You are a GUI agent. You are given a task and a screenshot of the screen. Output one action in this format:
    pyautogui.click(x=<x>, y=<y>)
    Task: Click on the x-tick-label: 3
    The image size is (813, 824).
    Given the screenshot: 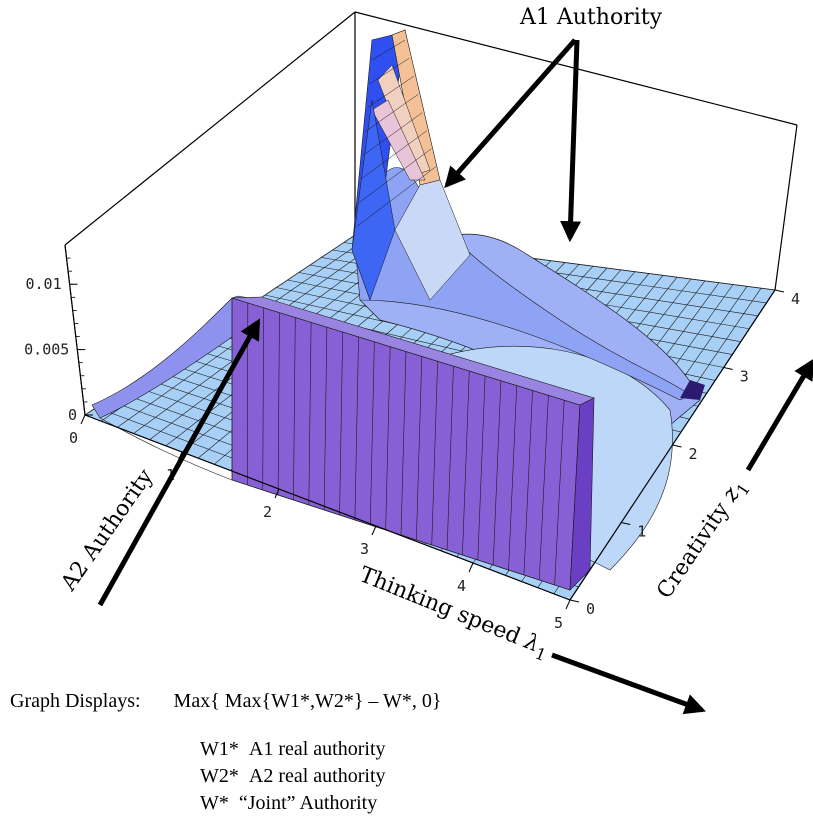 What is the action you would take?
    pyautogui.click(x=364, y=549)
    